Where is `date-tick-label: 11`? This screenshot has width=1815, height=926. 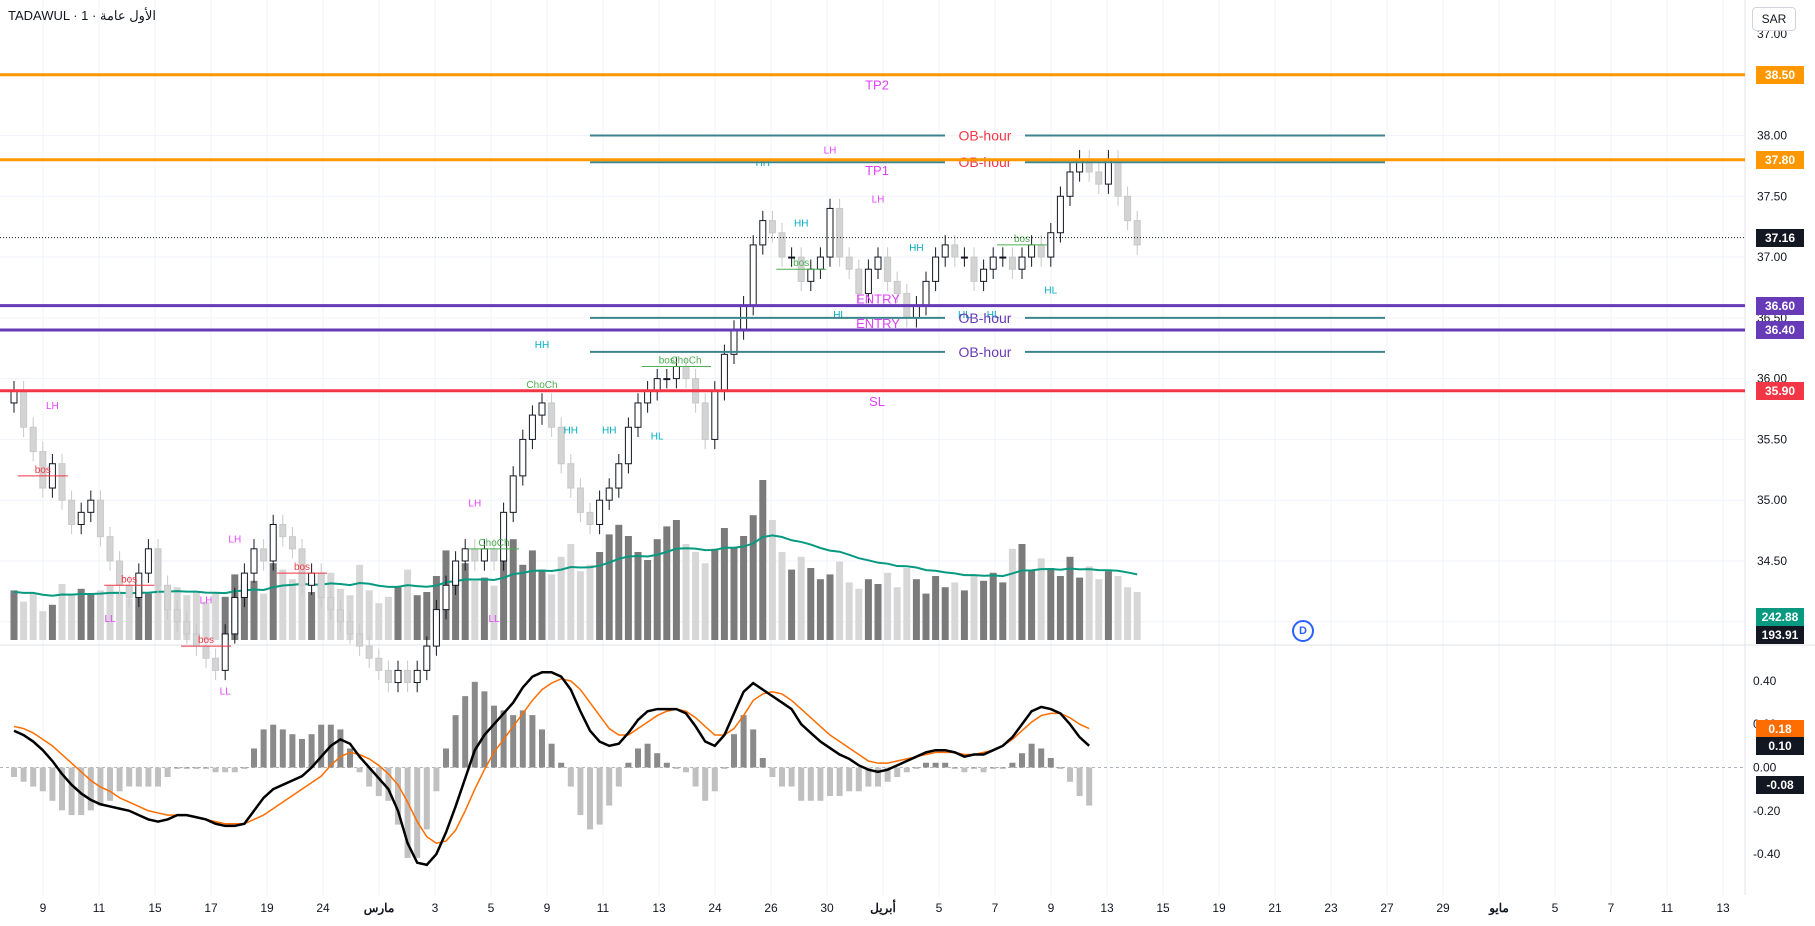
date-tick-label: 11 is located at coordinates (99, 908).